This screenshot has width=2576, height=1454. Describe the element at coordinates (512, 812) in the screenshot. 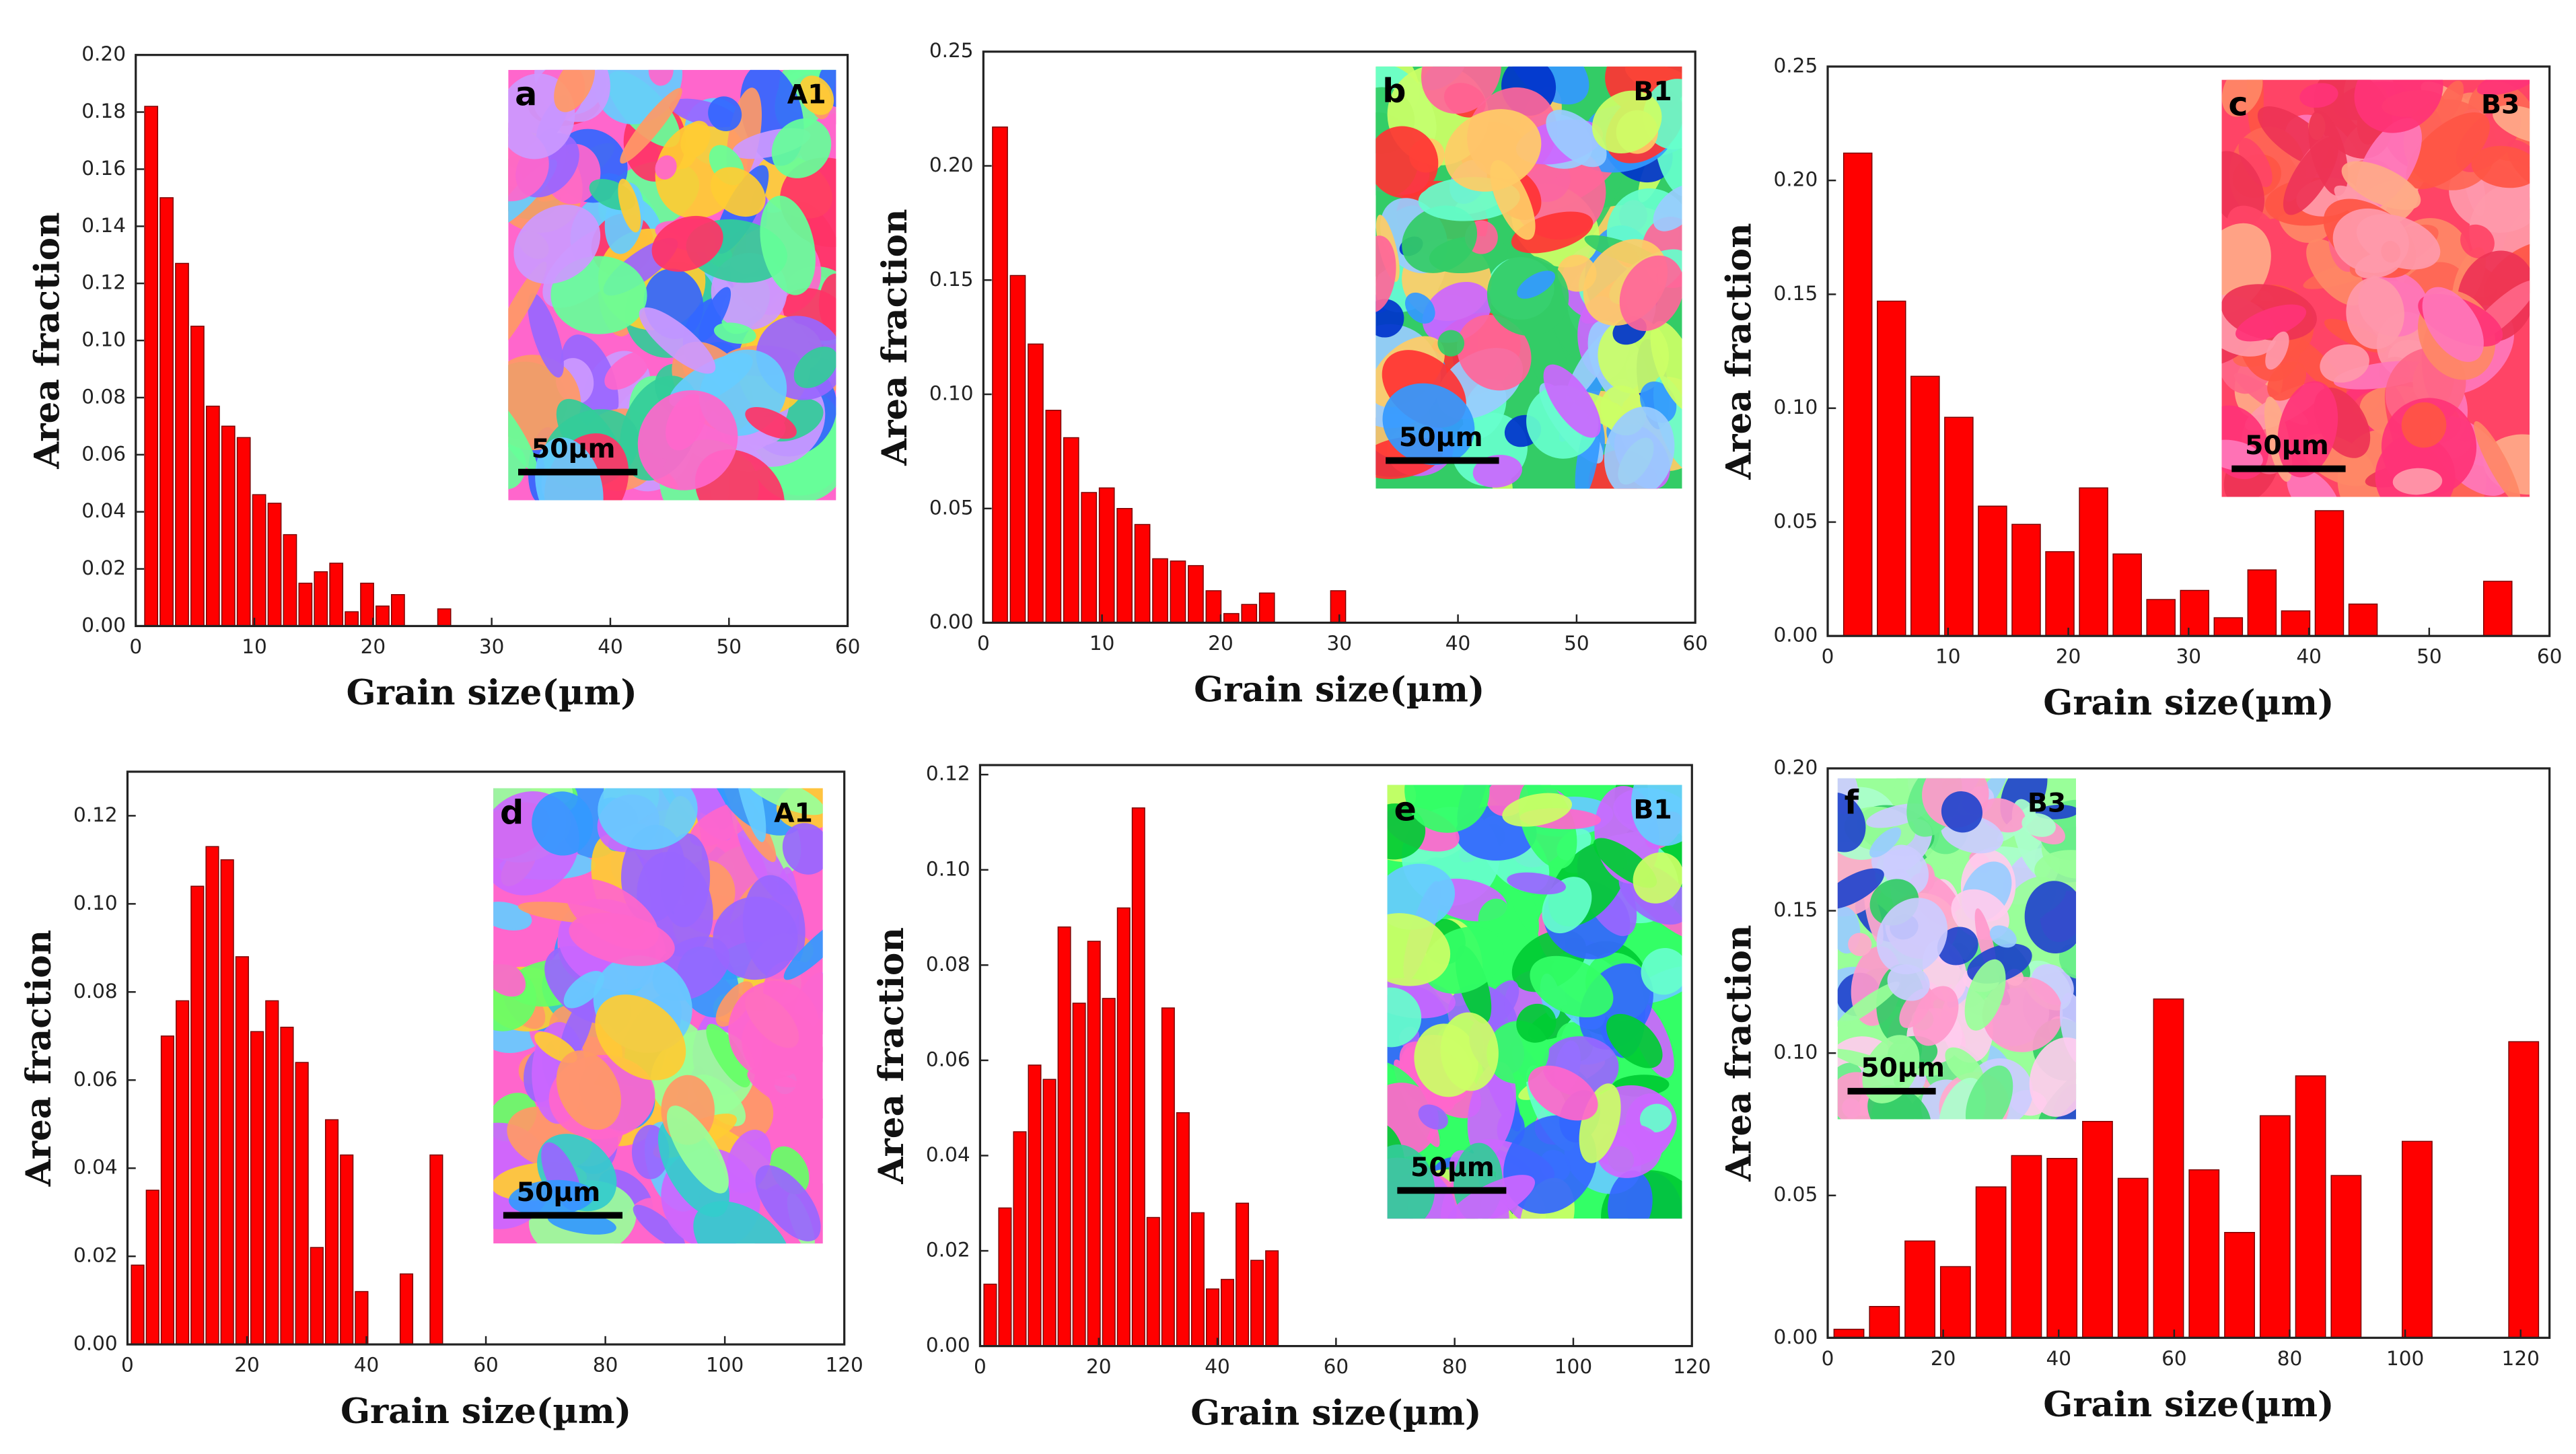

I see `panel-letter: d` at that location.